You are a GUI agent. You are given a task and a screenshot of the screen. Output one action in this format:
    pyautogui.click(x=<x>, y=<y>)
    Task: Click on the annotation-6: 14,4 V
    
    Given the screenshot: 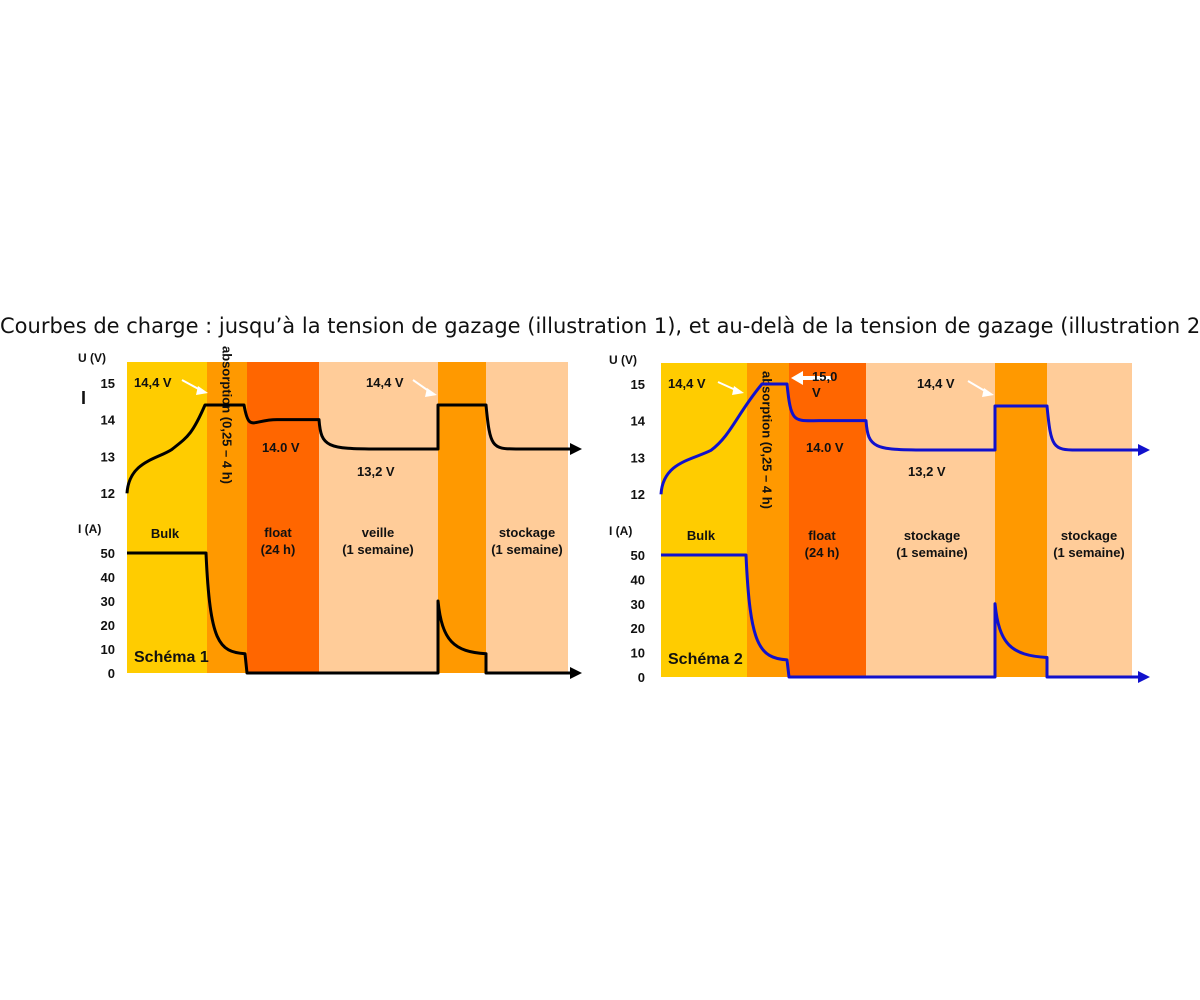 What is the action you would take?
    pyautogui.click(x=936, y=383)
    